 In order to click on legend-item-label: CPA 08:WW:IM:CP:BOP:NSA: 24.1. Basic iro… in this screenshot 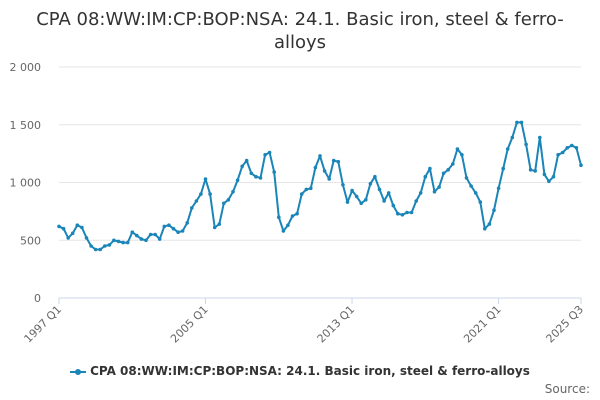, I will do `click(310, 371)`.